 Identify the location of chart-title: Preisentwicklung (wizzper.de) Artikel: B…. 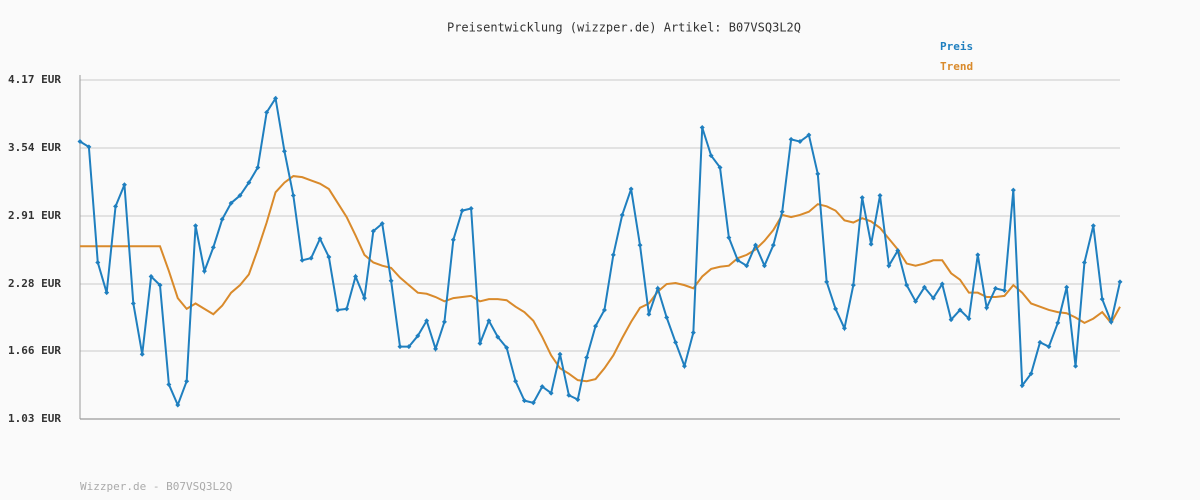
(624, 28).